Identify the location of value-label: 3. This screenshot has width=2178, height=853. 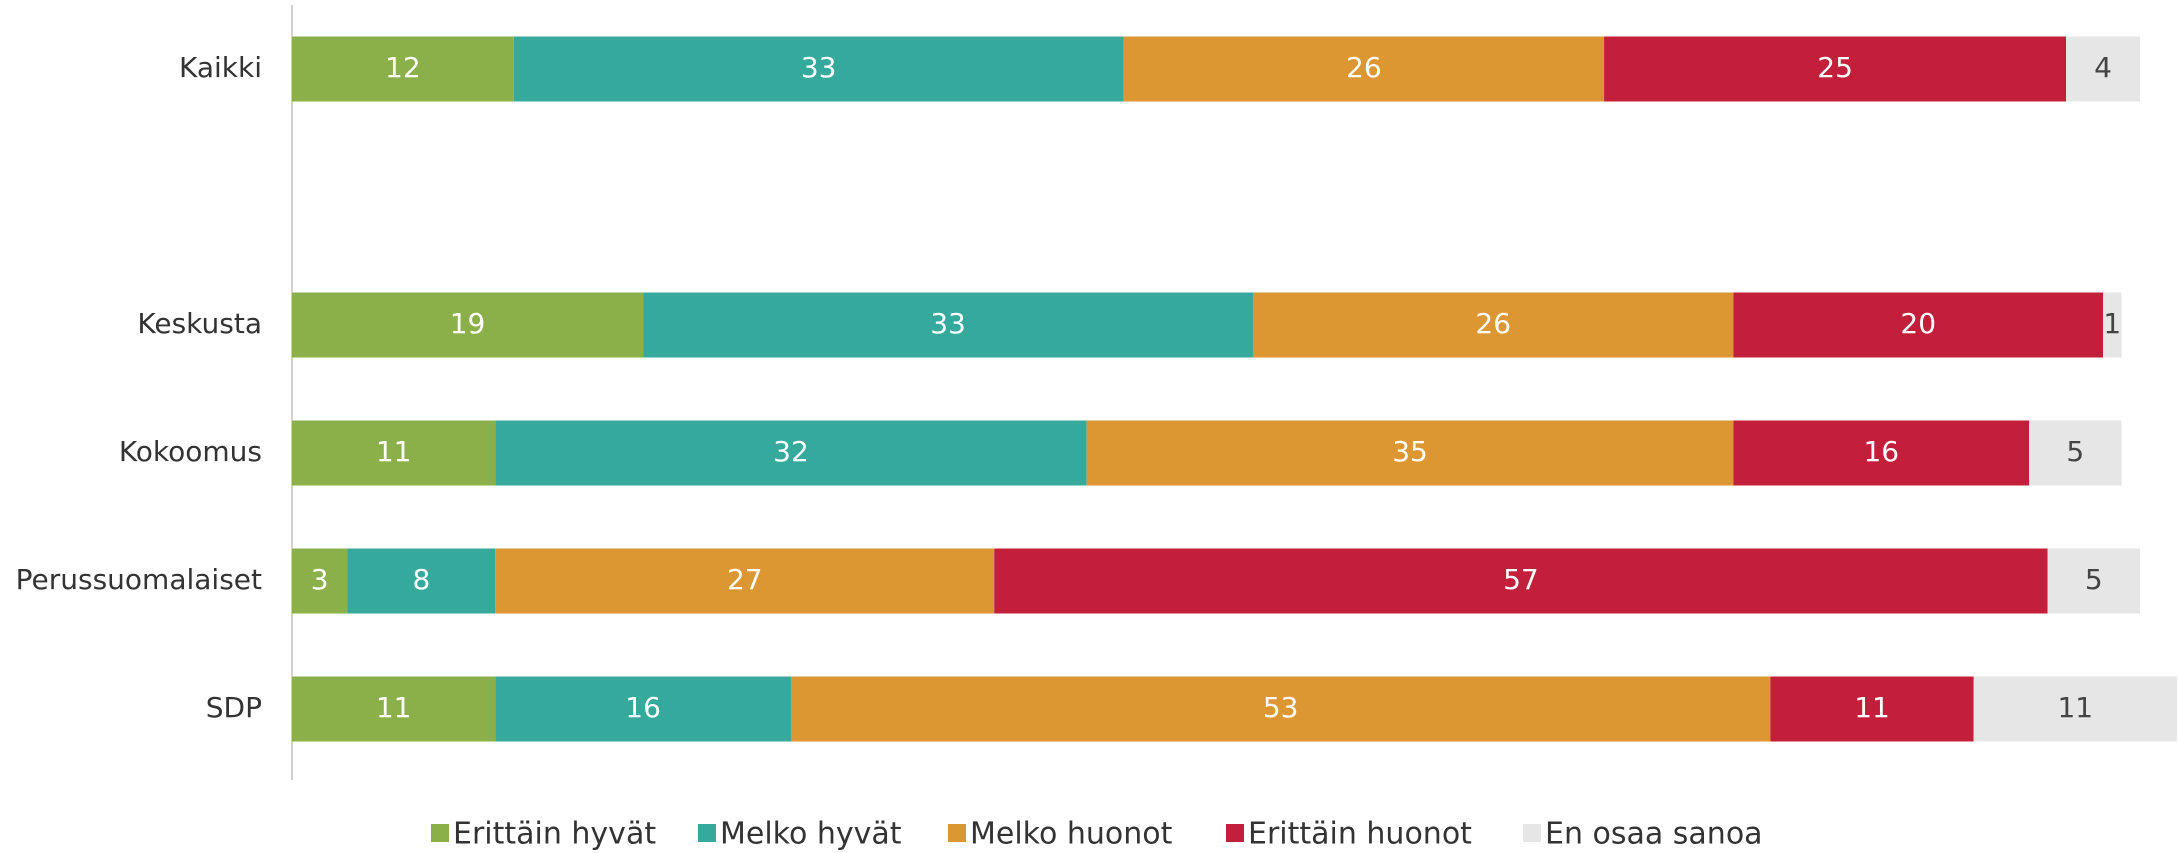
(320, 579).